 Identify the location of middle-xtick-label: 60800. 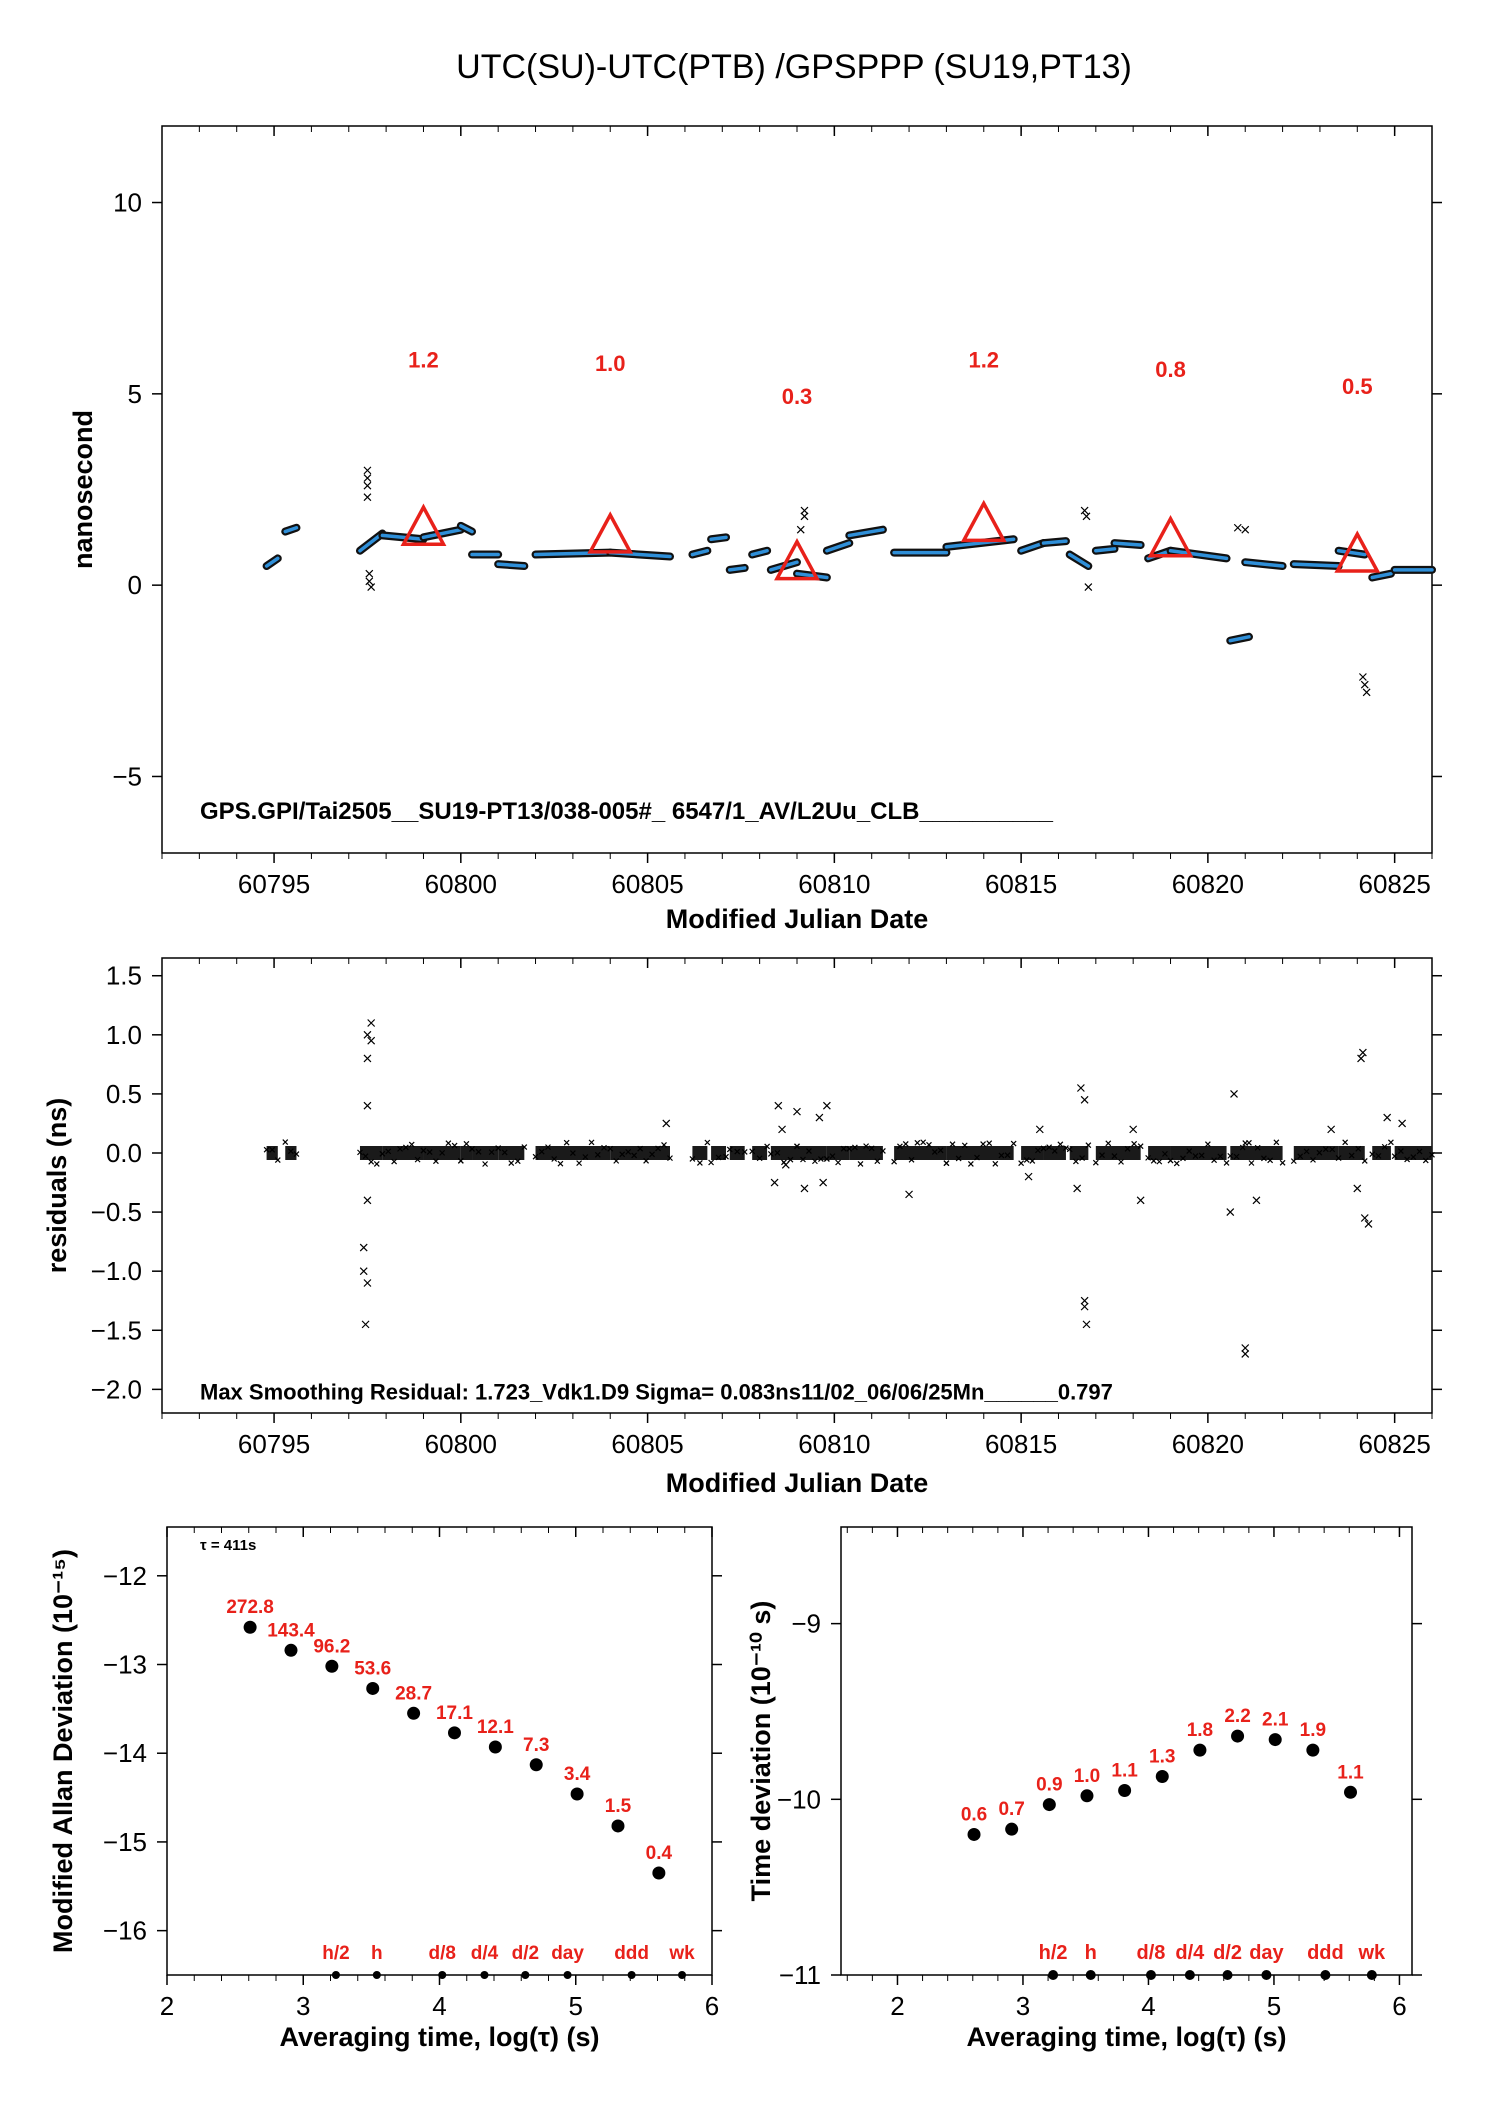
(461, 1444).